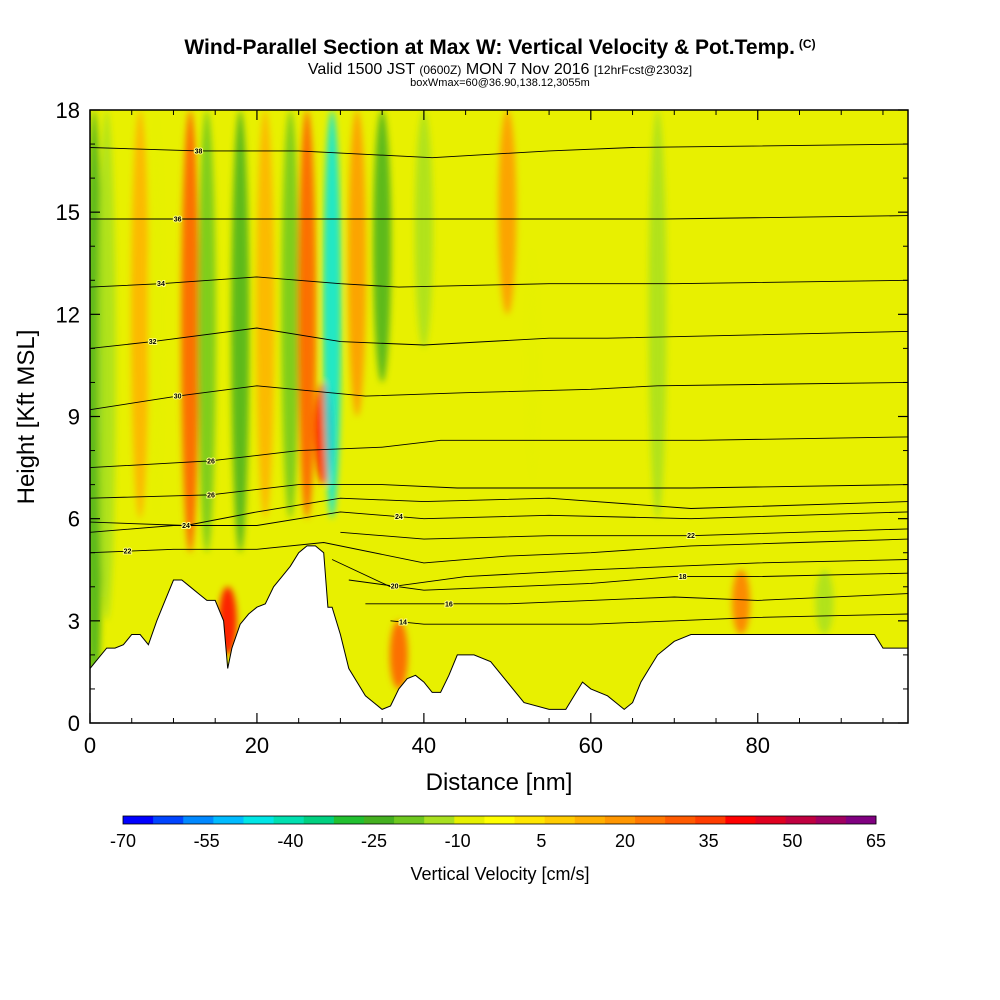 This screenshot has width=1000, height=1000. I want to click on colorbar-label-5: 5, so click(541, 841).